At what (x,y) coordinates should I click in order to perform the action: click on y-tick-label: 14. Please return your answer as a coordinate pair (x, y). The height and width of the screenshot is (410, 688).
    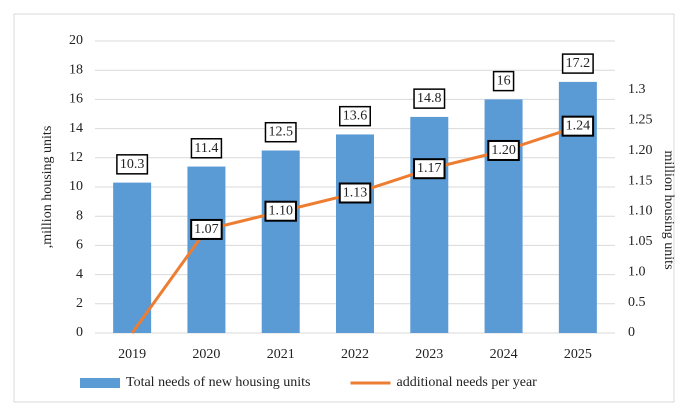
    Looking at the image, I should click on (76, 128).